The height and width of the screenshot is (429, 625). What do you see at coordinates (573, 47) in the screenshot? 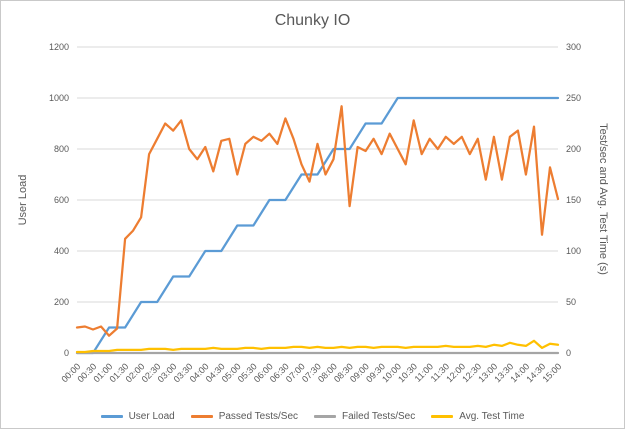
I see `y-axis-right-tick-label: 300` at bounding box center [573, 47].